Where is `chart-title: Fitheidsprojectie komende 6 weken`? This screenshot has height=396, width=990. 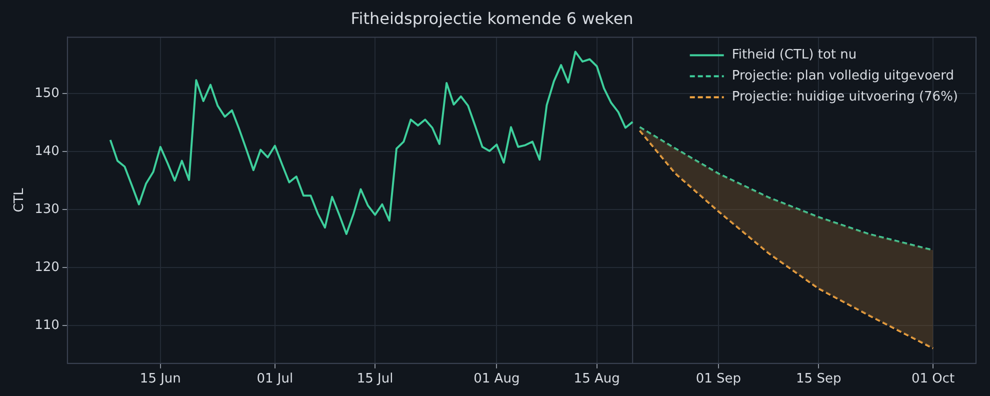 chart-title: Fitheidsprojectie komende 6 weken is located at coordinates (492, 18).